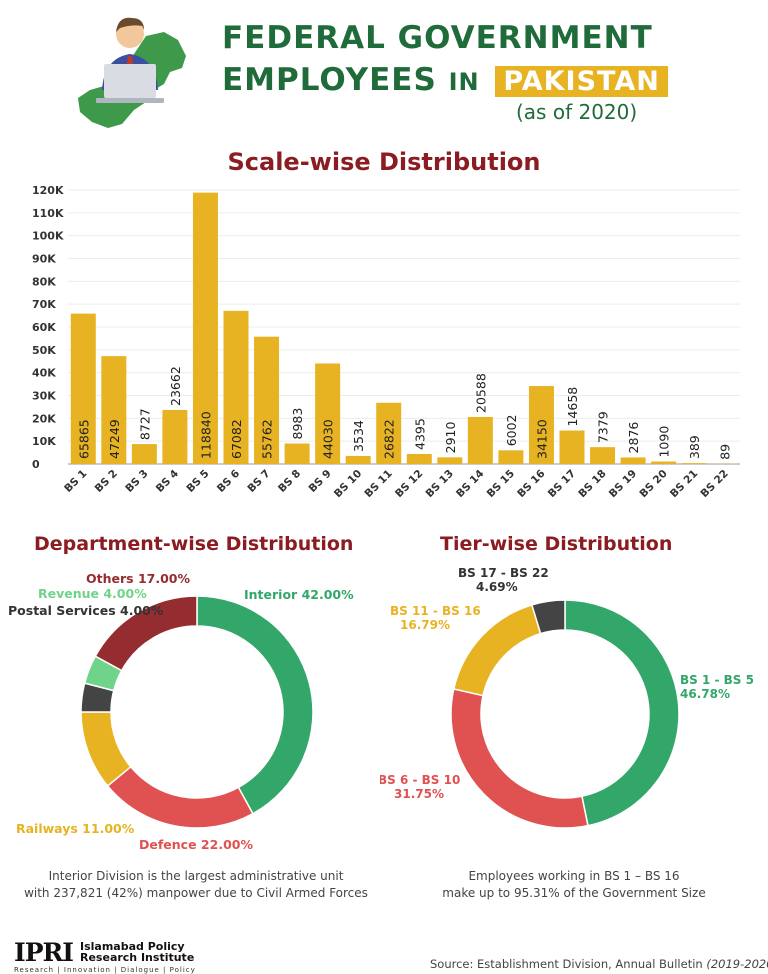 This screenshot has height=974, width=768. I want to click on logo-mark: IPRI, so click(43, 952).